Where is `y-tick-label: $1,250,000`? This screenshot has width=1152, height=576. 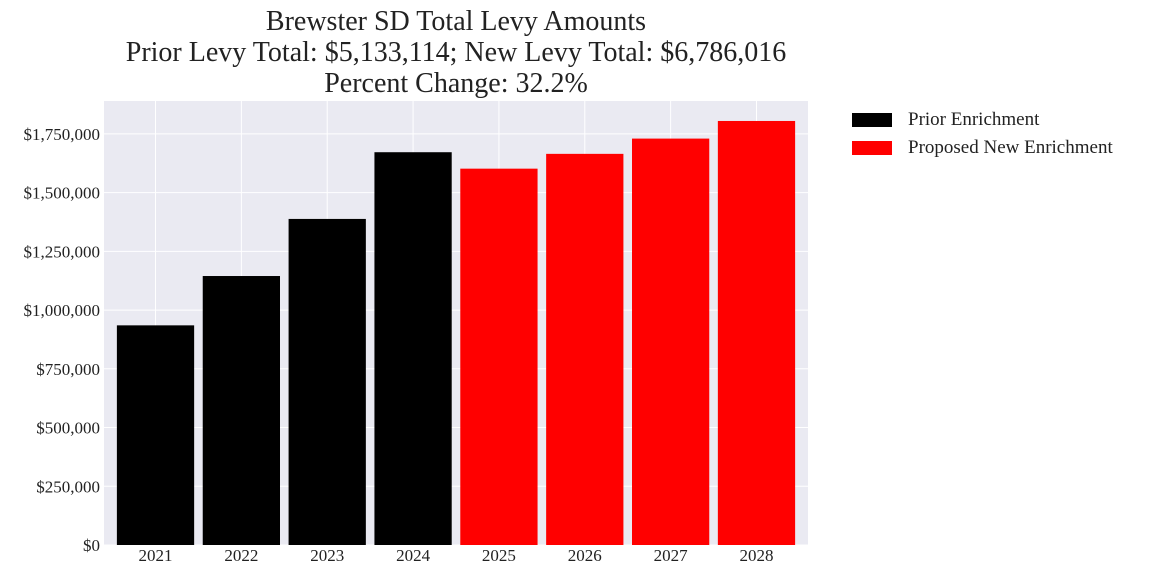 y-tick-label: $1,250,000 is located at coordinates (62, 251).